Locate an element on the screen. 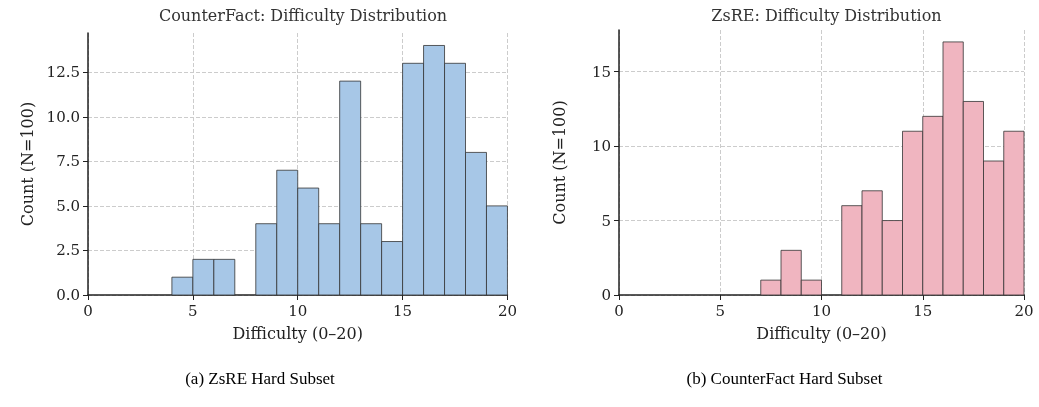 The height and width of the screenshot is (407, 1039). y-tick-label: 10.0 is located at coordinates (63, 116).